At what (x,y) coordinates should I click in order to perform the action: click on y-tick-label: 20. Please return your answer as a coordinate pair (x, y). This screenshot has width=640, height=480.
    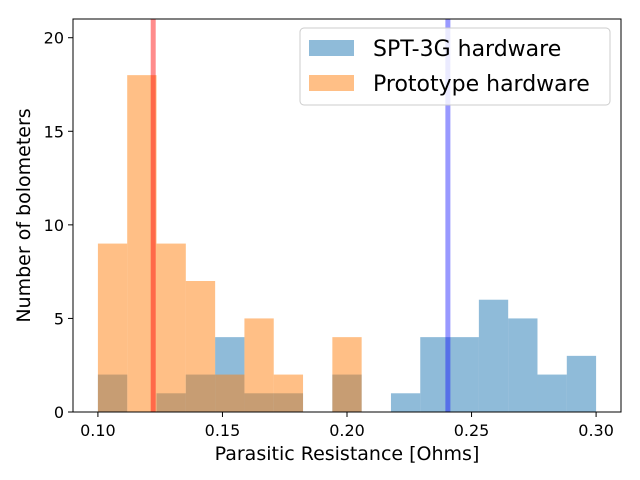
    Looking at the image, I should click on (54, 38).